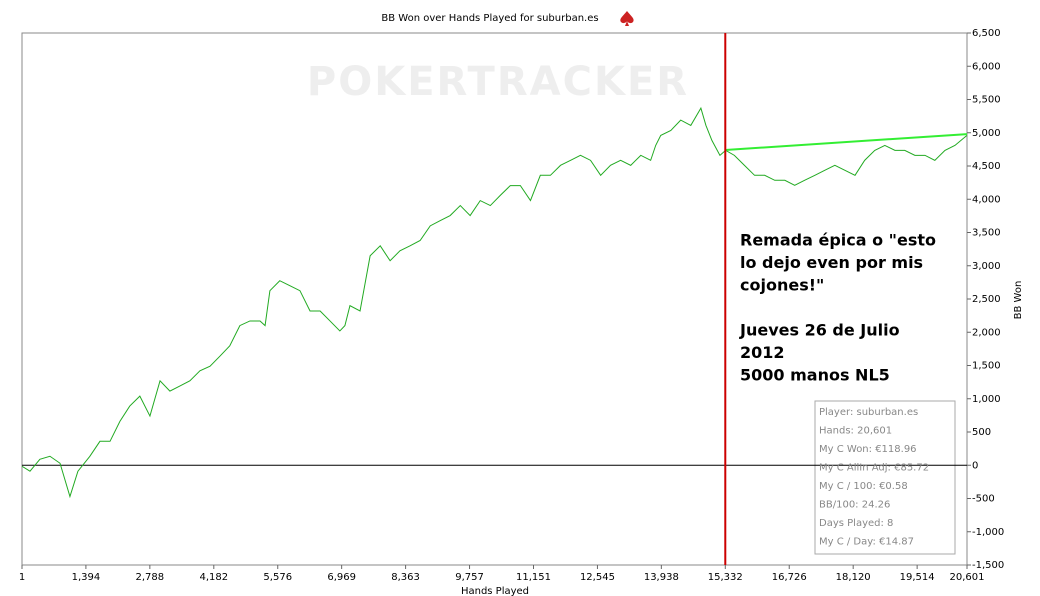 This screenshot has height=596, width=1040. I want to click on y-tick-label: 5,000, so click(986, 133).